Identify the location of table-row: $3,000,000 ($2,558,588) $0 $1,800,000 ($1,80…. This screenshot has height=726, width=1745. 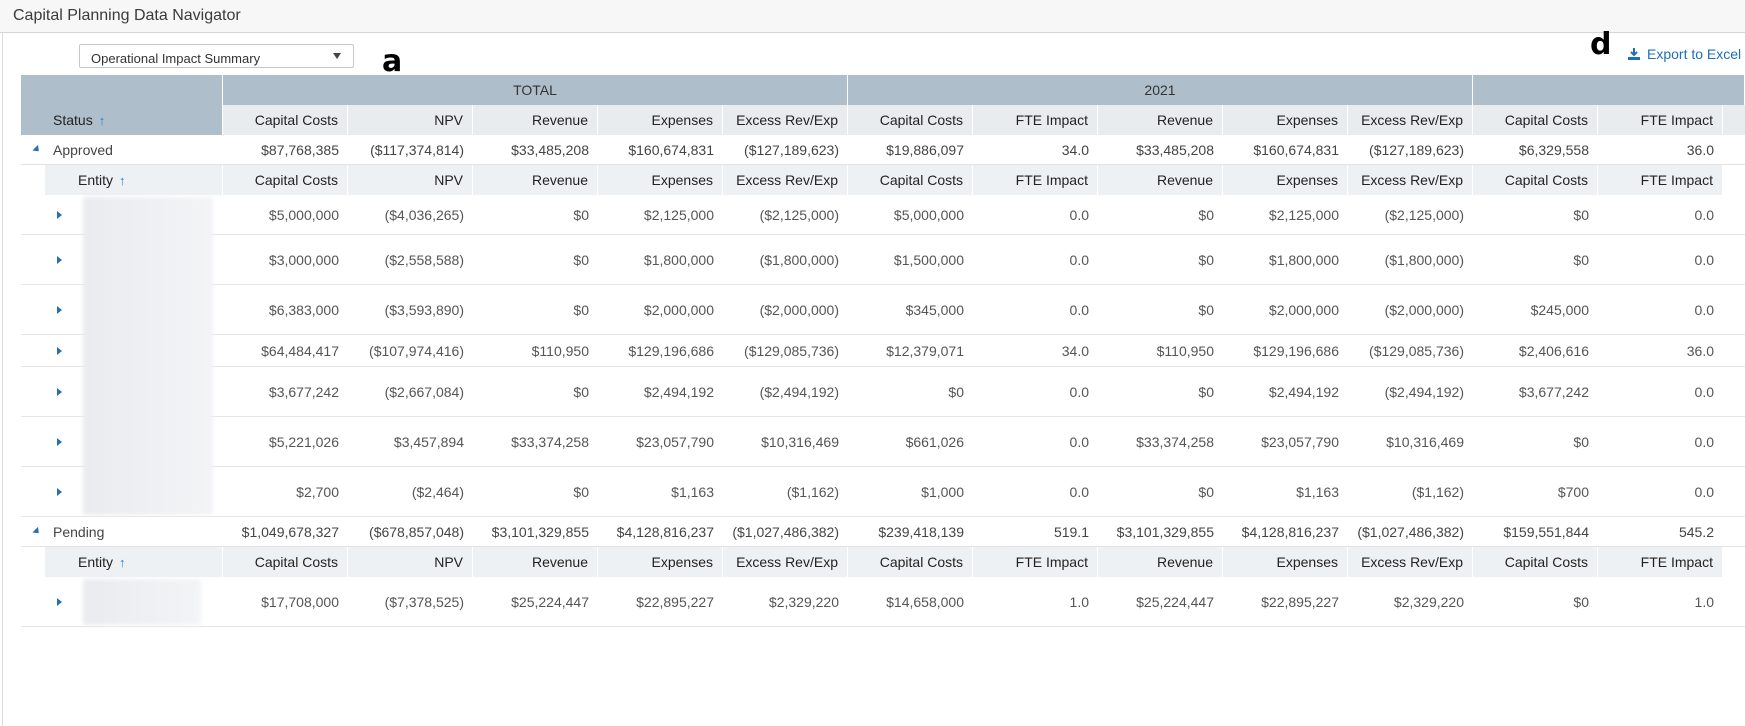
(883, 260).